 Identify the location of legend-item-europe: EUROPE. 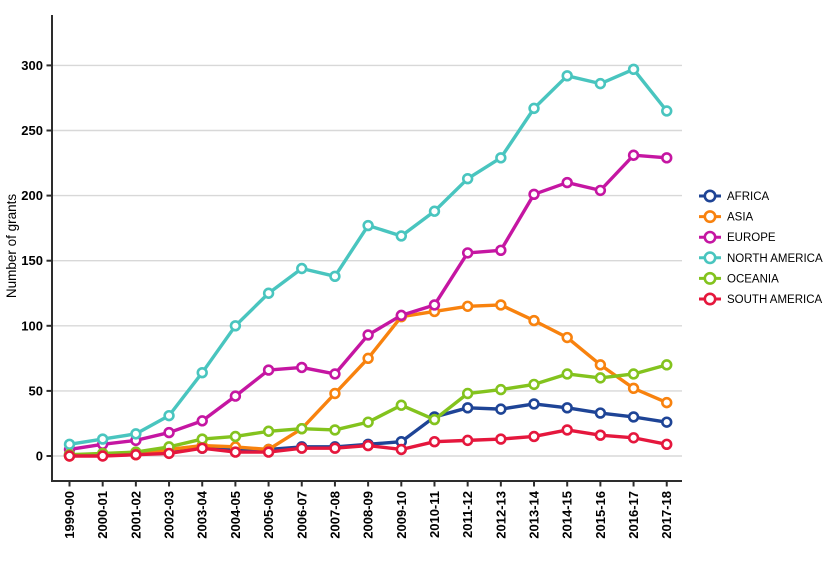
(737, 237).